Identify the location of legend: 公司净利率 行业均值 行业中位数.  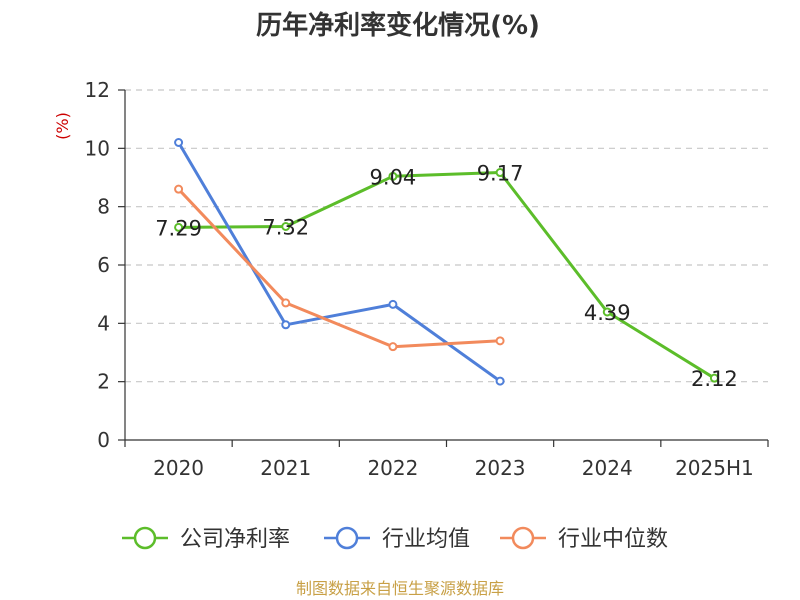
(395, 539).